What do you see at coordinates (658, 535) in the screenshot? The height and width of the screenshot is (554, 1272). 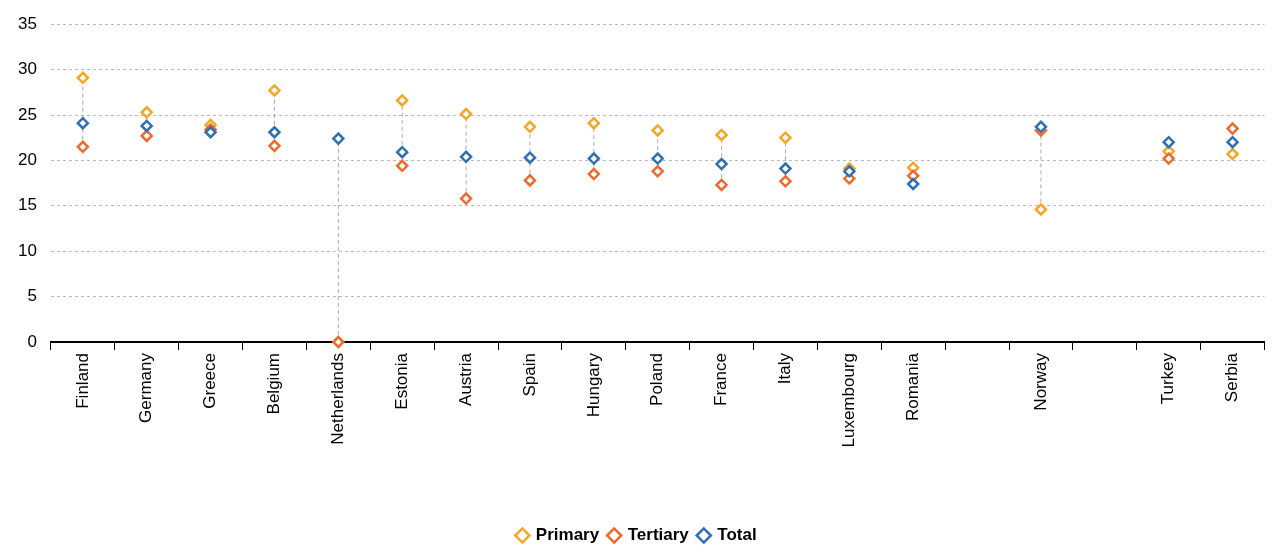 I see `legend-label: Tertiary` at bounding box center [658, 535].